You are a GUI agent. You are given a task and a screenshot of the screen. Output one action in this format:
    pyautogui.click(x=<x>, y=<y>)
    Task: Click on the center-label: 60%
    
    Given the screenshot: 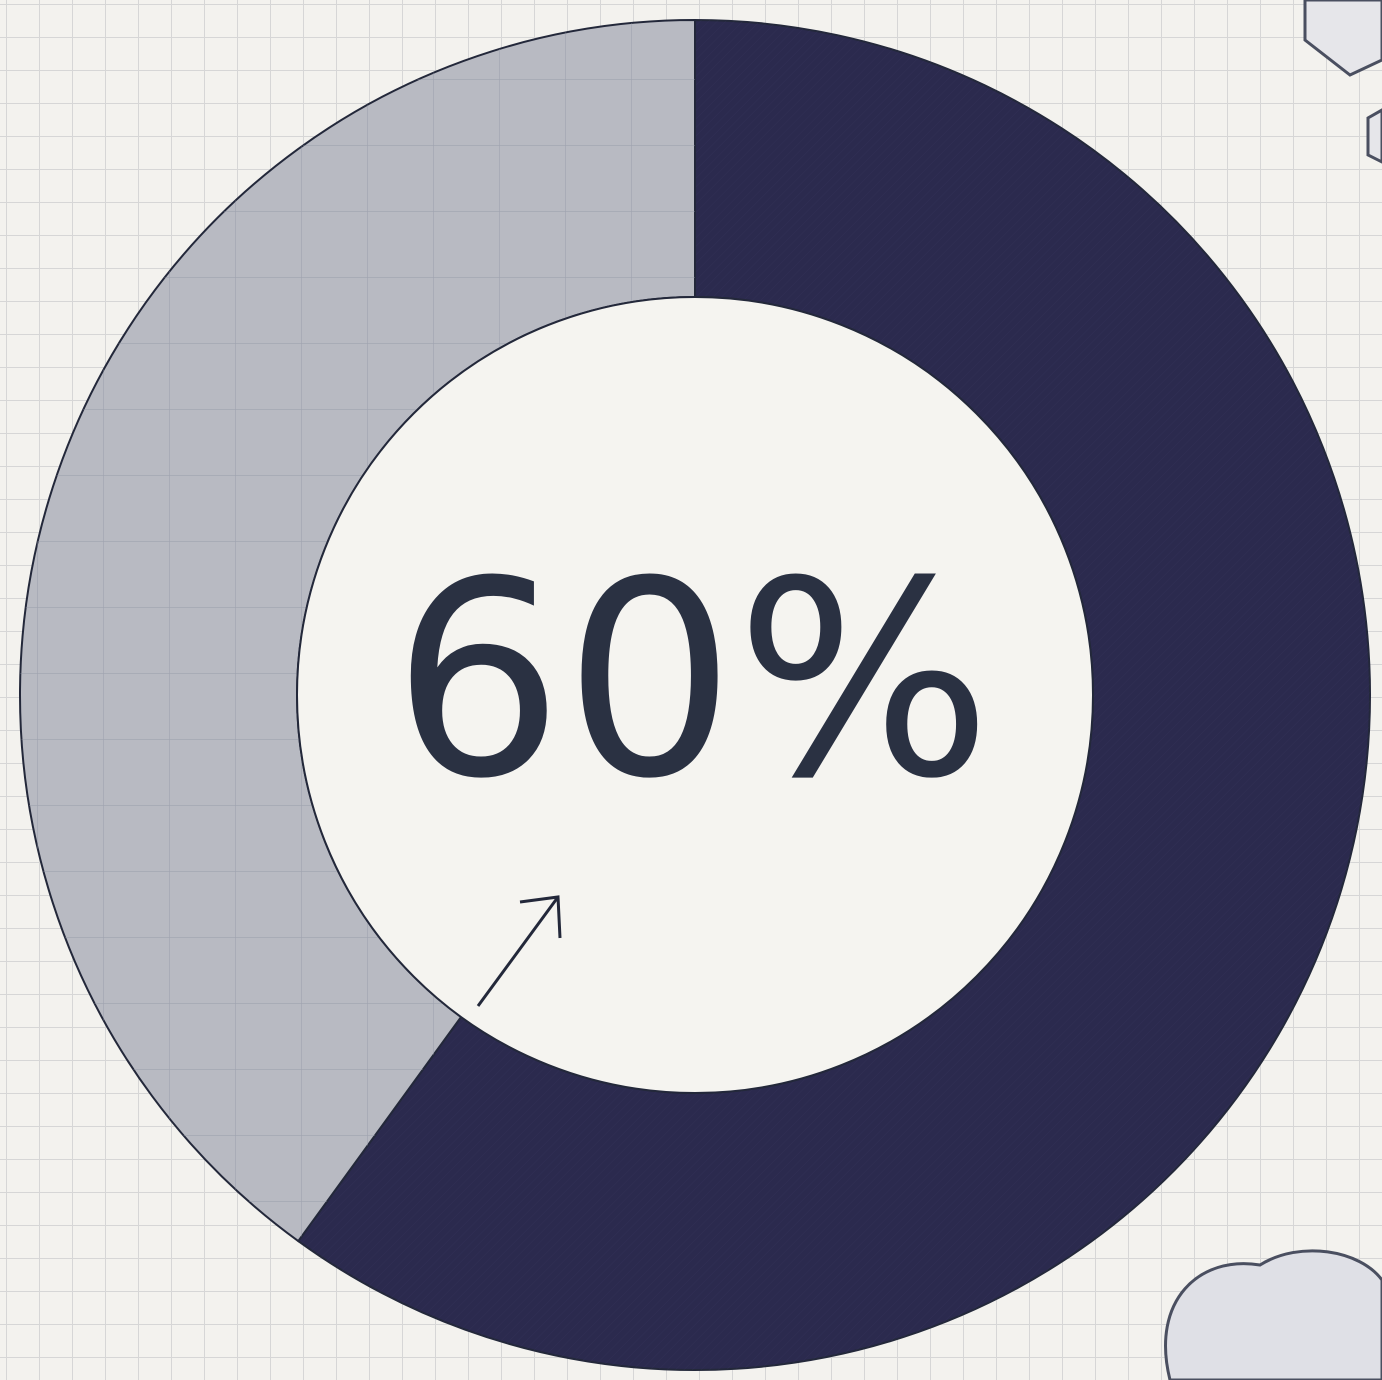 What is the action you would take?
    pyautogui.click(x=692, y=680)
    